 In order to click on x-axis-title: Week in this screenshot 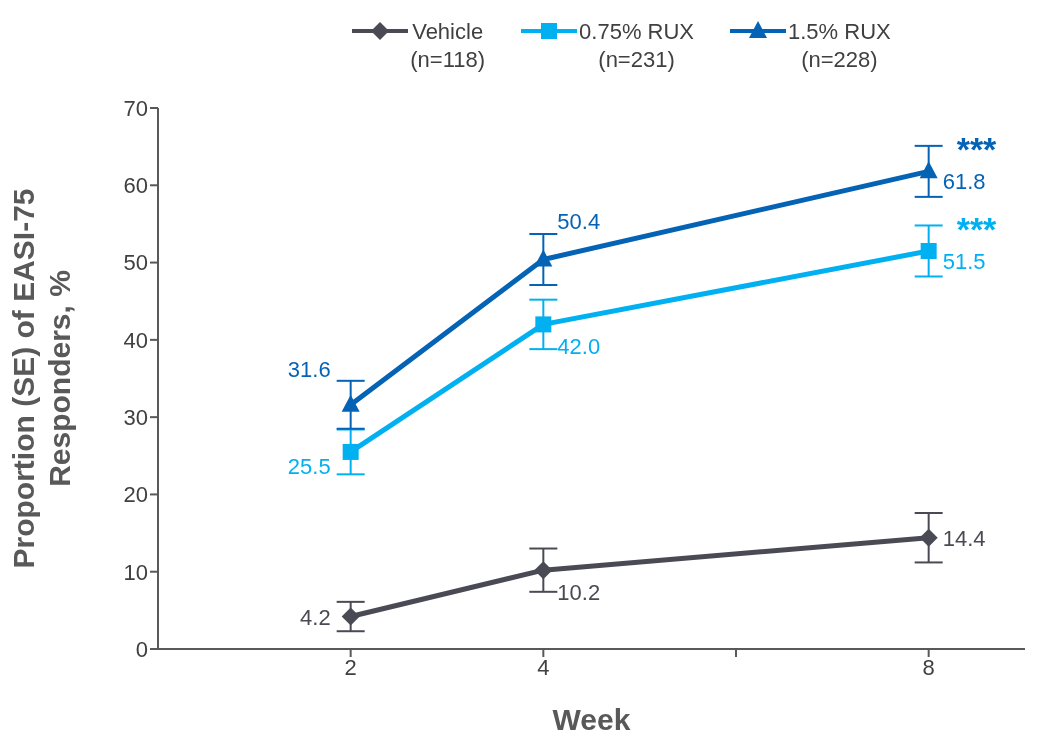, I will do `click(591, 720)`.